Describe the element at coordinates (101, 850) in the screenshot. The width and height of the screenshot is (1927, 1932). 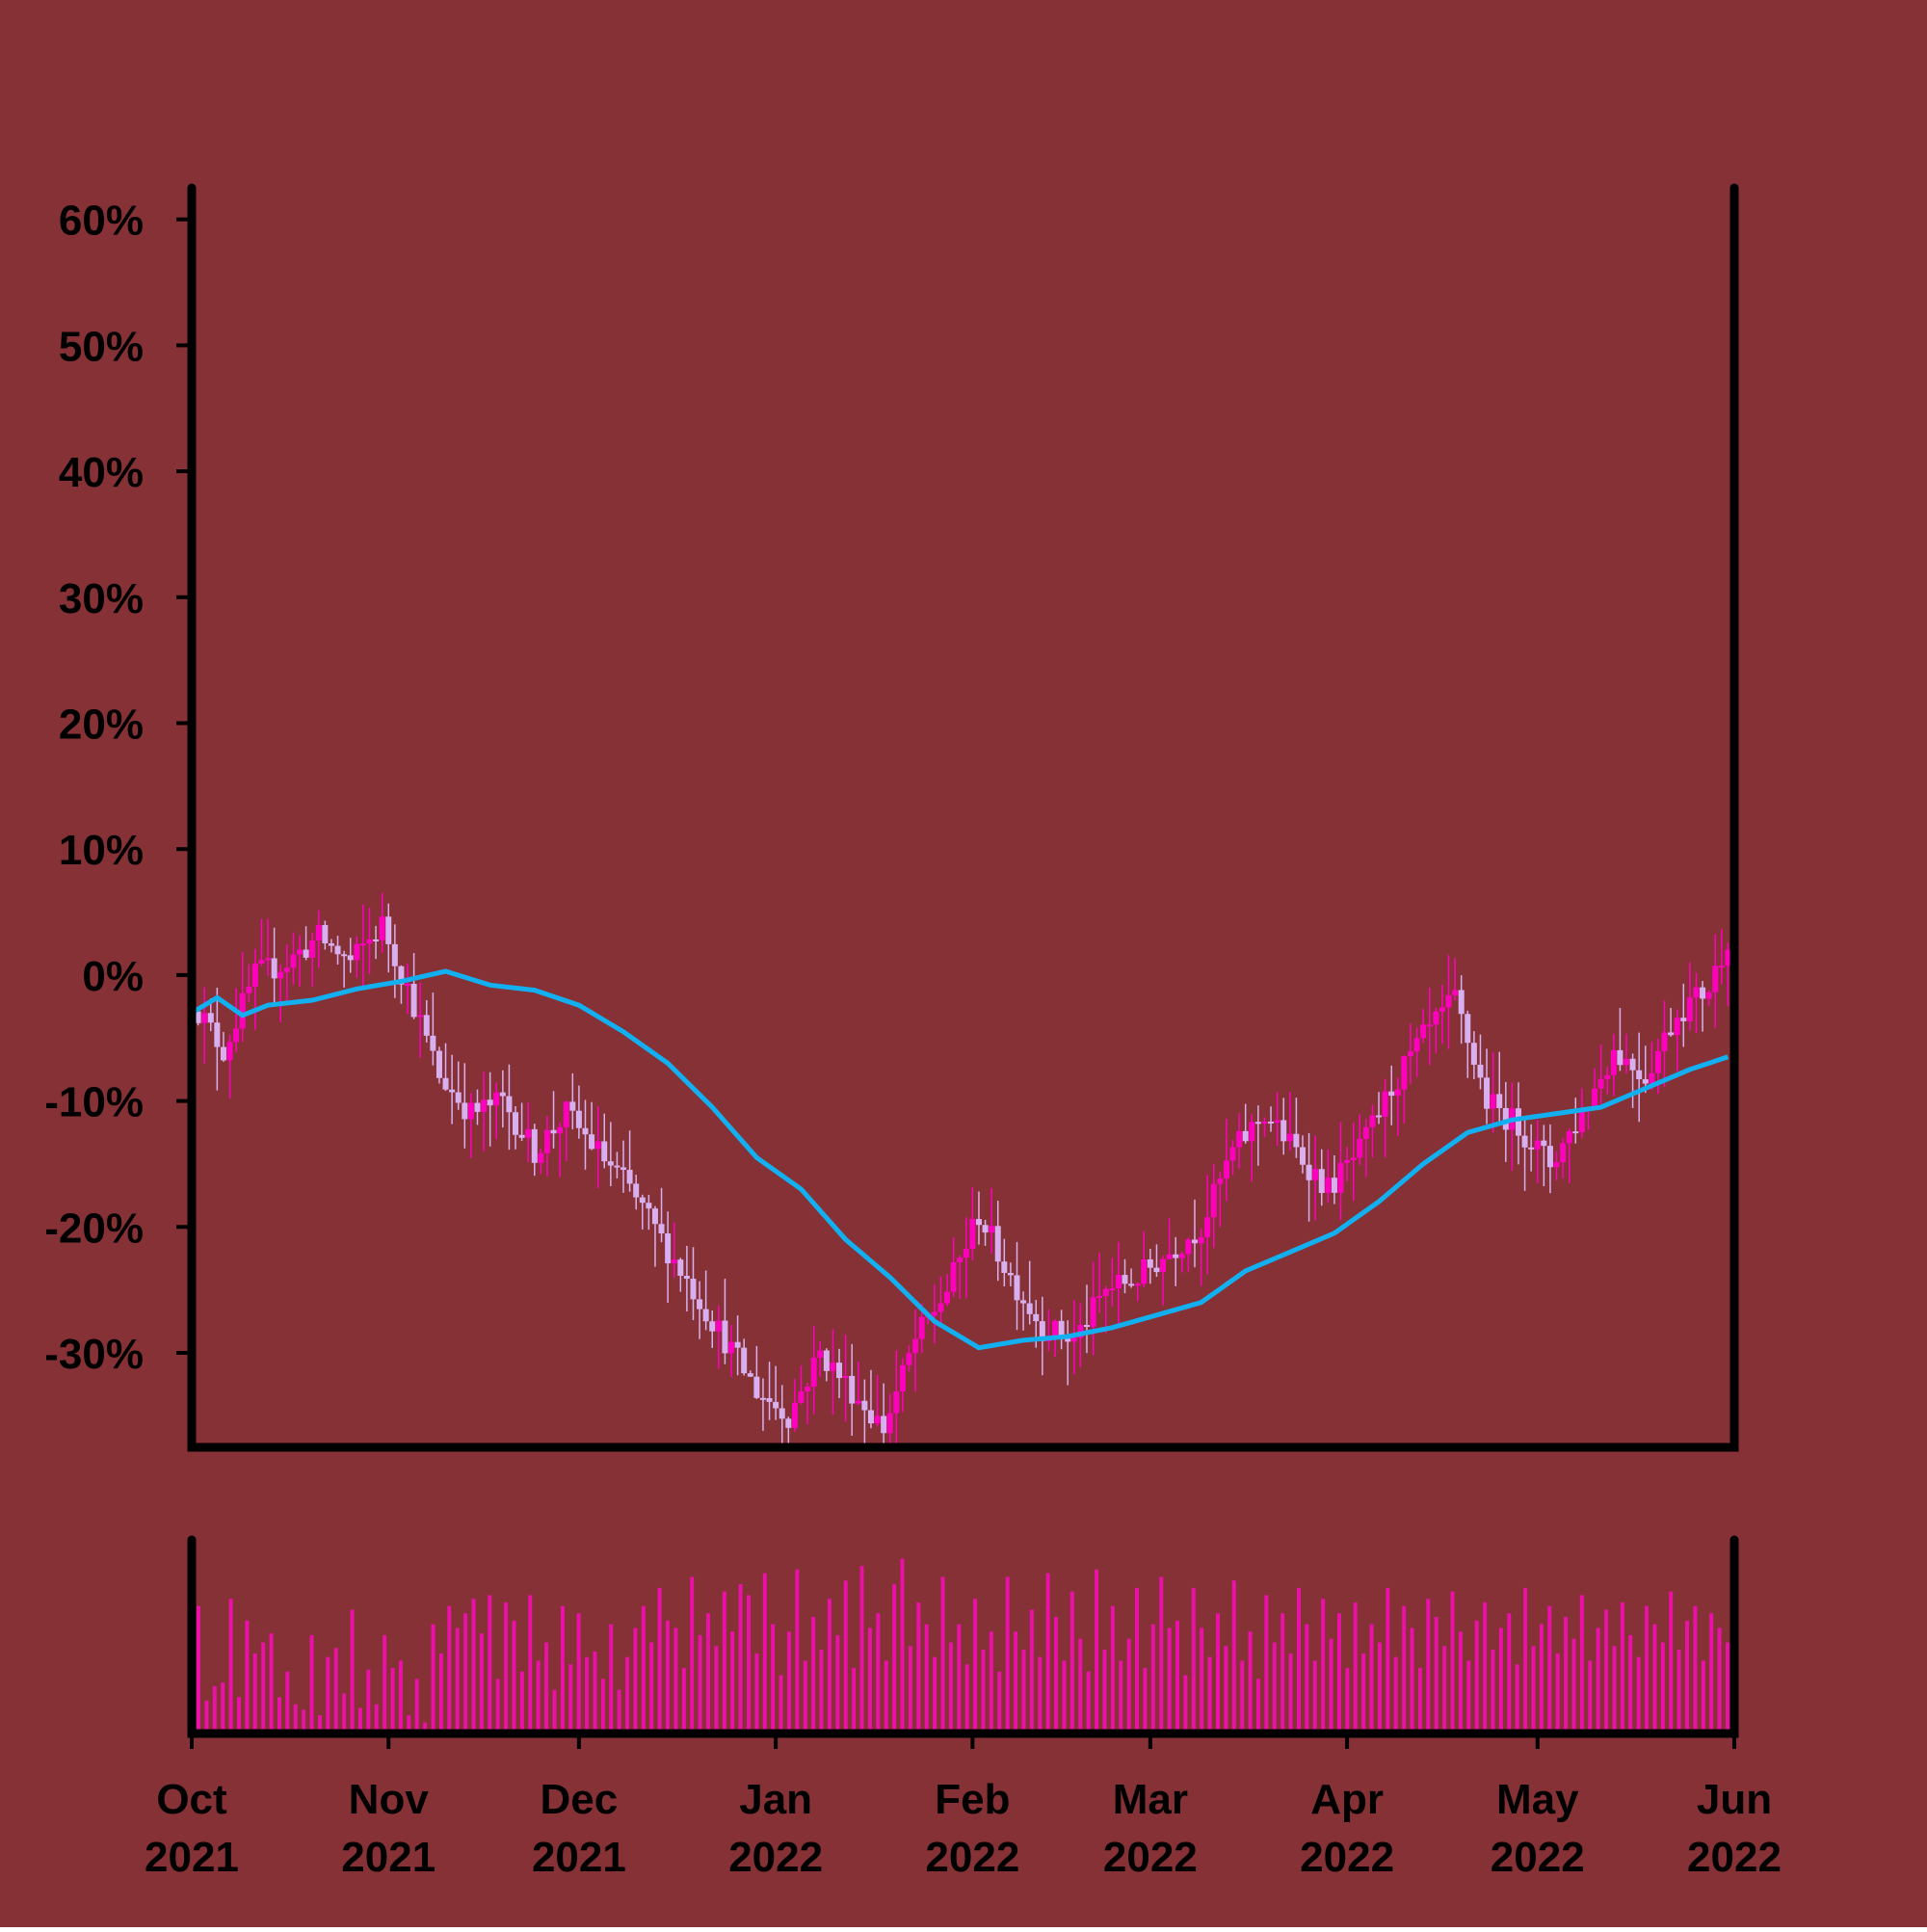
I see `y-tick-label: 10%` at that location.